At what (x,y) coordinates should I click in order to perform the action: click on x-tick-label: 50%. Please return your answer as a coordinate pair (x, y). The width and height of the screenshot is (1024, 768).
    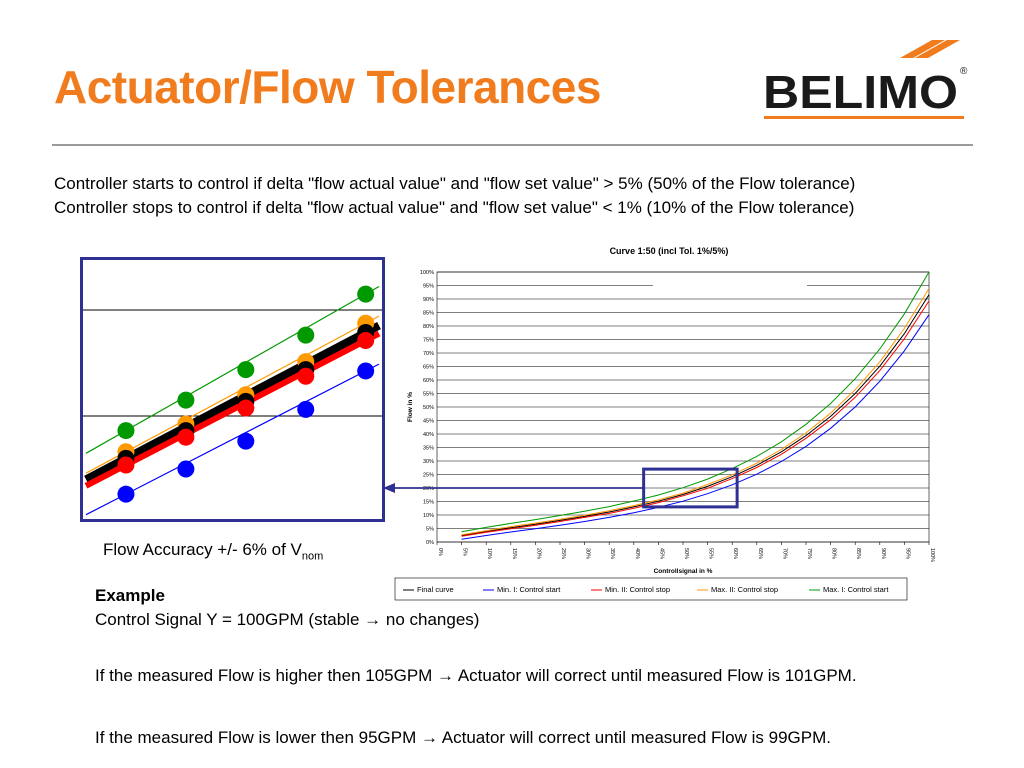
    Looking at the image, I should click on (686, 553).